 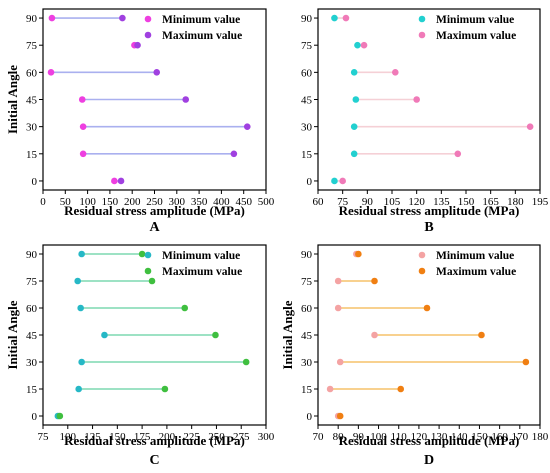 I want to click on y-tick-label: 45, so click(x=307, y=336).